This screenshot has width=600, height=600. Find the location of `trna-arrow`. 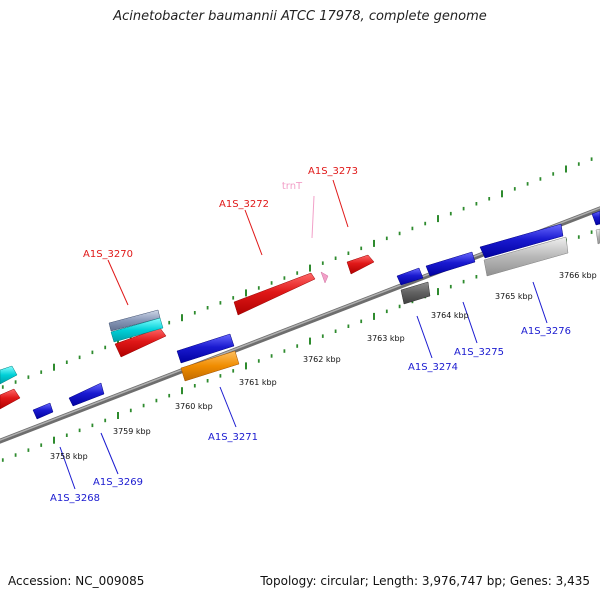

trna-arrow is located at coordinates (324, 277).